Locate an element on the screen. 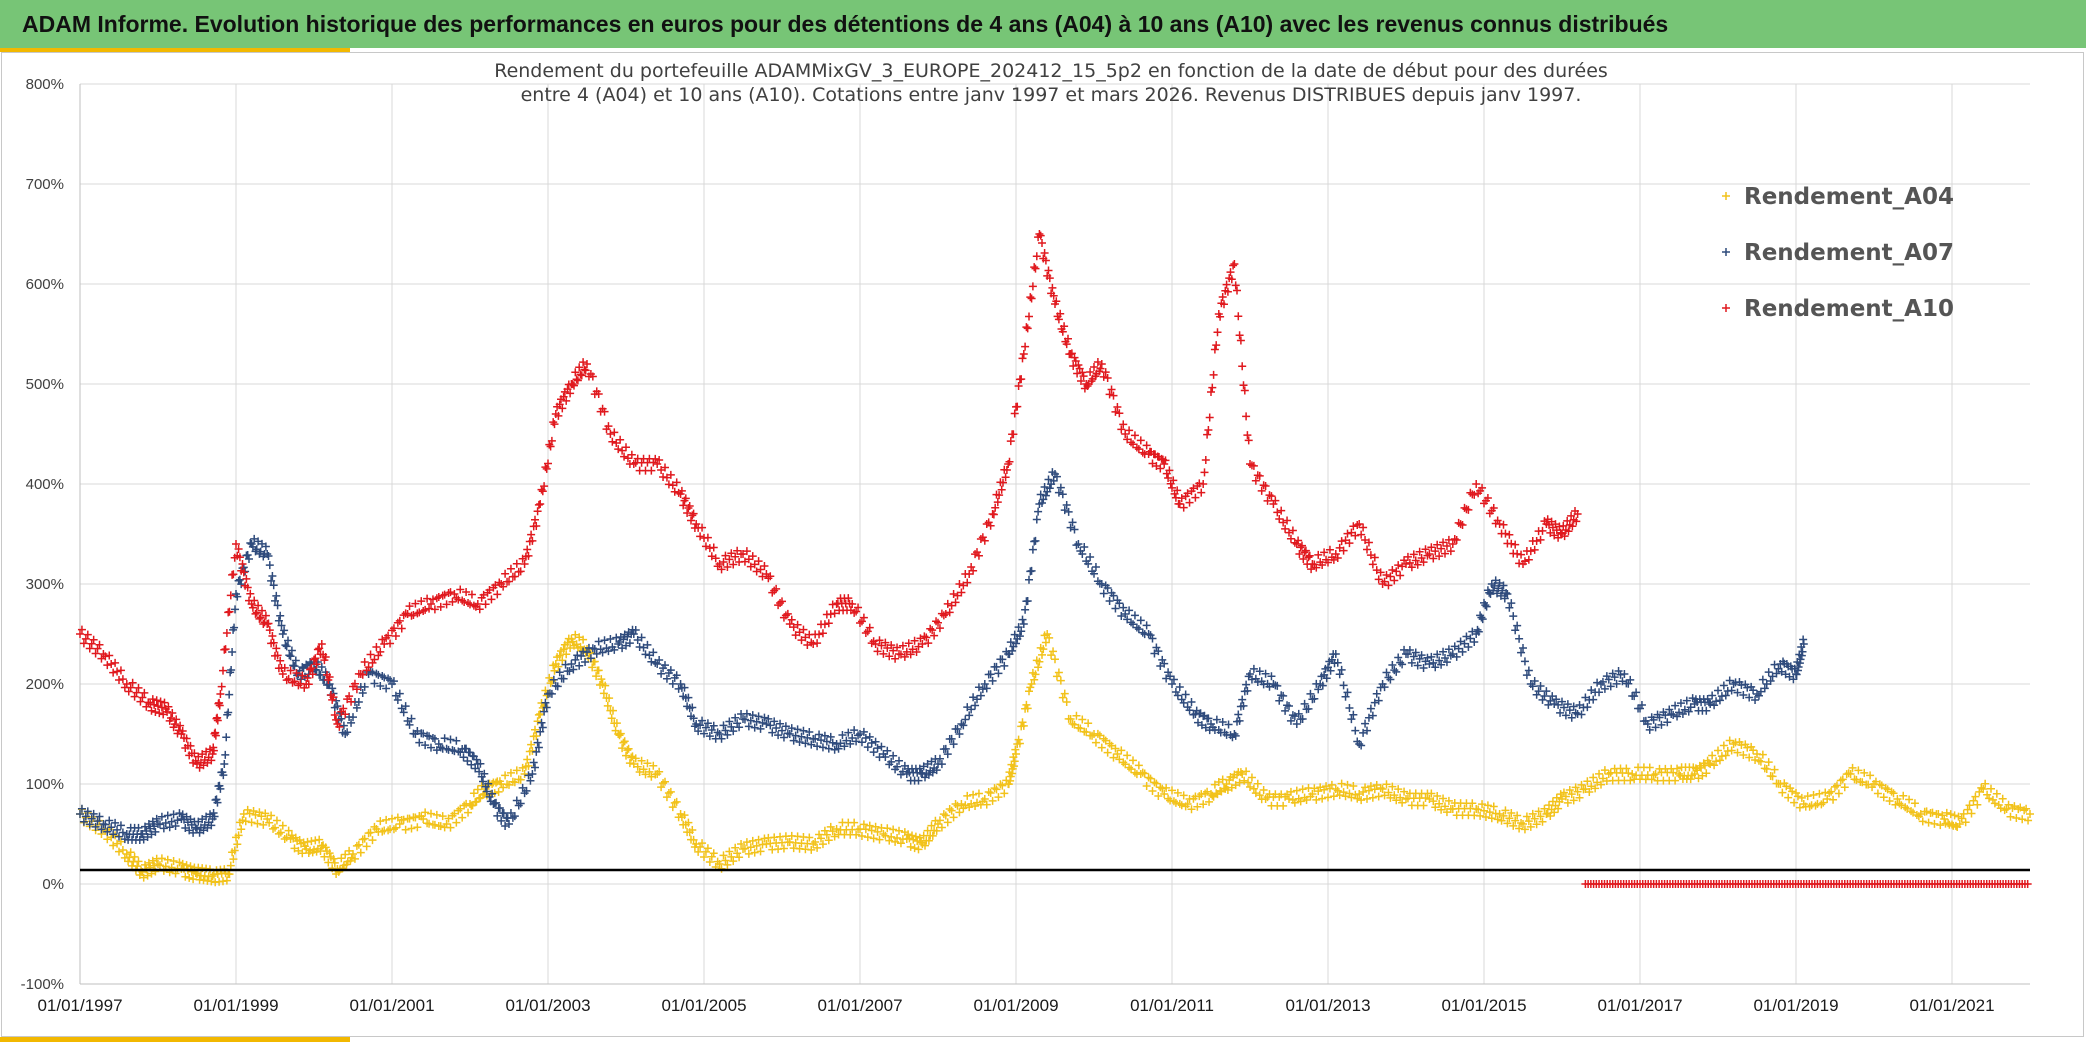 The image size is (2086, 1043). x-tick-label: 01/01/2009 is located at coordinates (1015, 1005).